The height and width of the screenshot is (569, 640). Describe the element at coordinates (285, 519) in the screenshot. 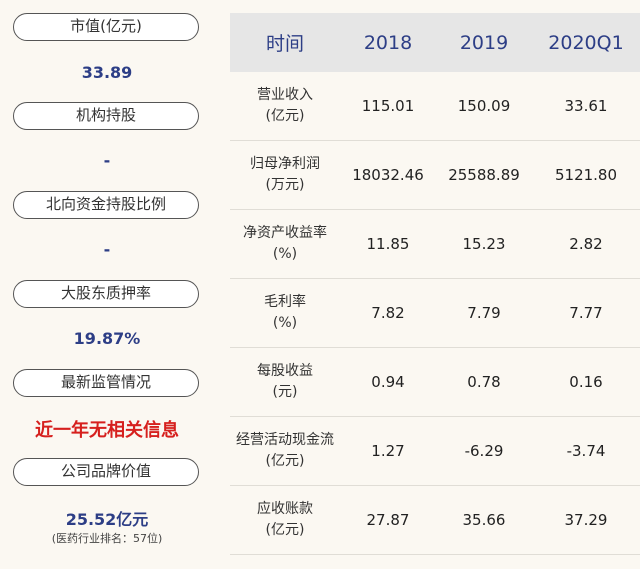

I see `row-label: 应收账款 (亿元)` at that location.